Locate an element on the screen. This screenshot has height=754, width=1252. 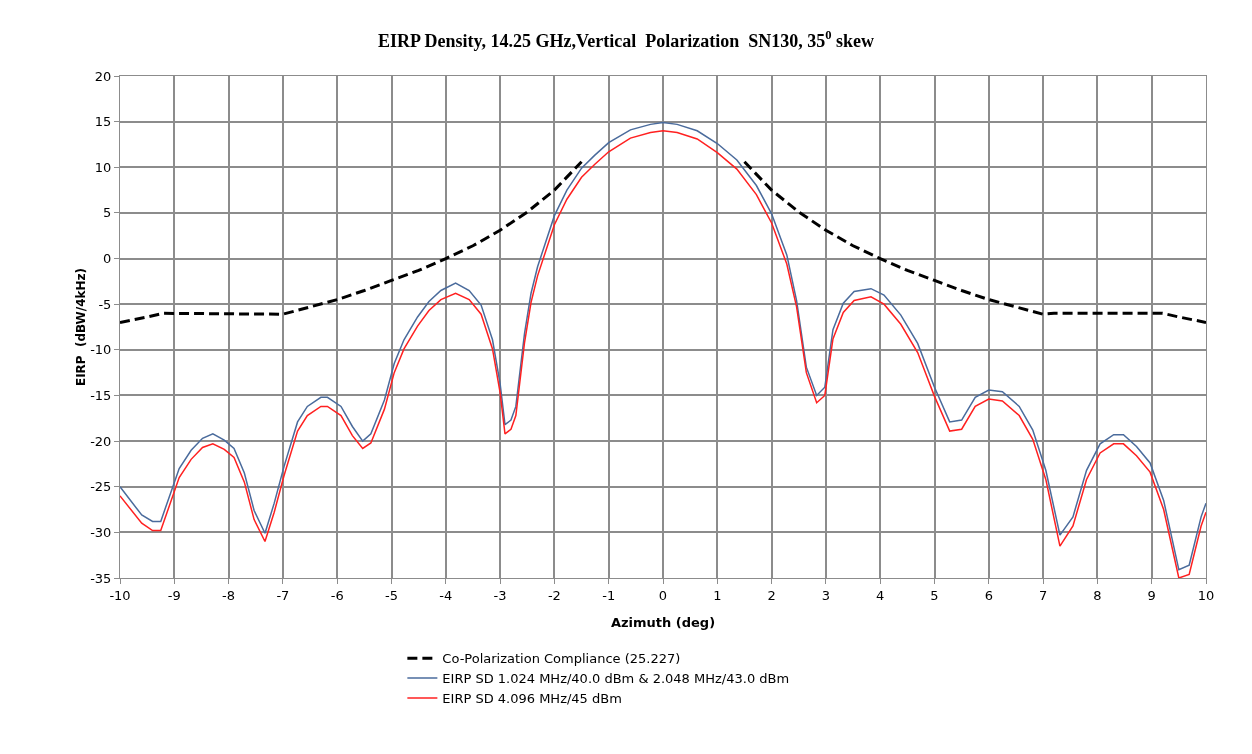
y-tick-label: 10 is located at coordinates (103, 167).